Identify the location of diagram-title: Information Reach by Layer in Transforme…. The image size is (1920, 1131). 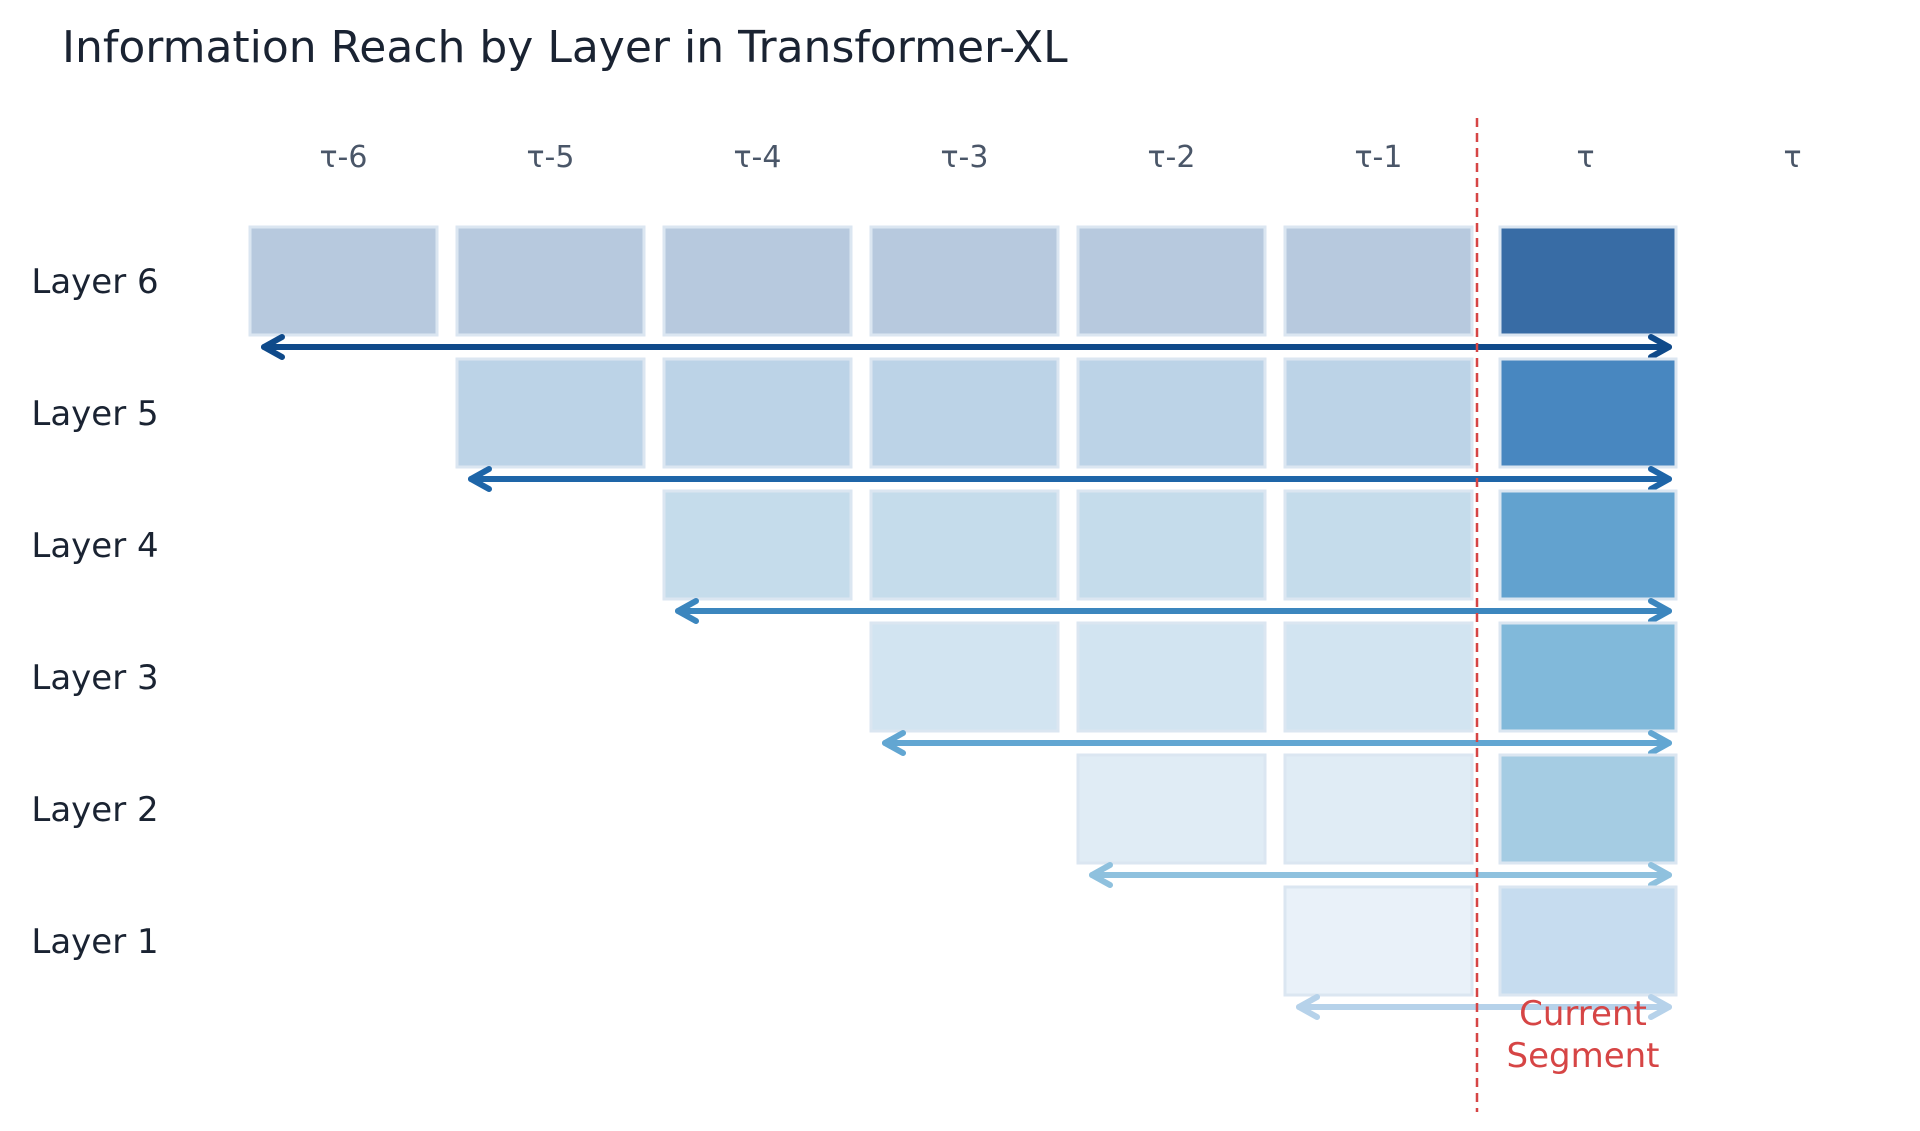
(565, 47).